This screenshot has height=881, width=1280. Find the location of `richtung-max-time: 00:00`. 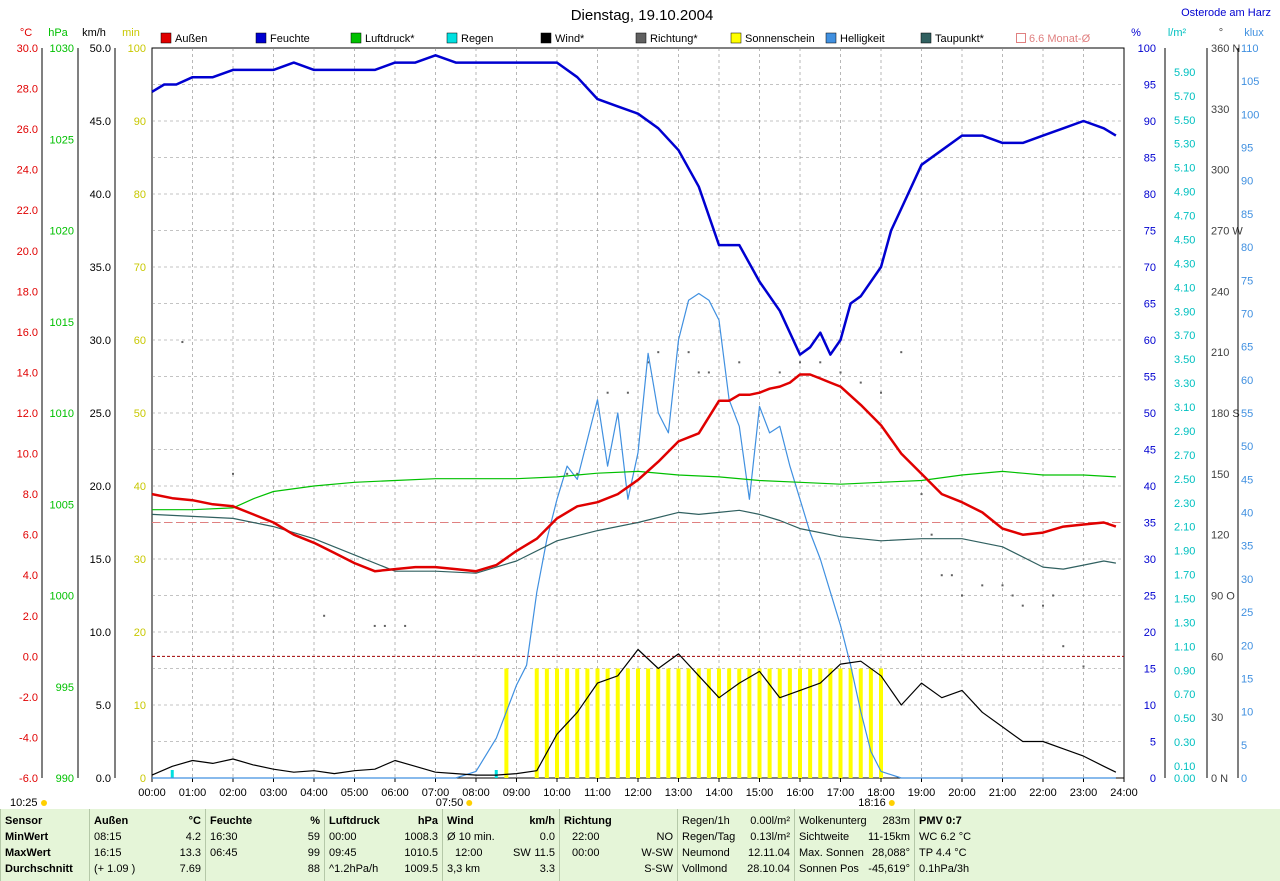

richtung-max-time: 00:00 is located at coordinates (586, 853).